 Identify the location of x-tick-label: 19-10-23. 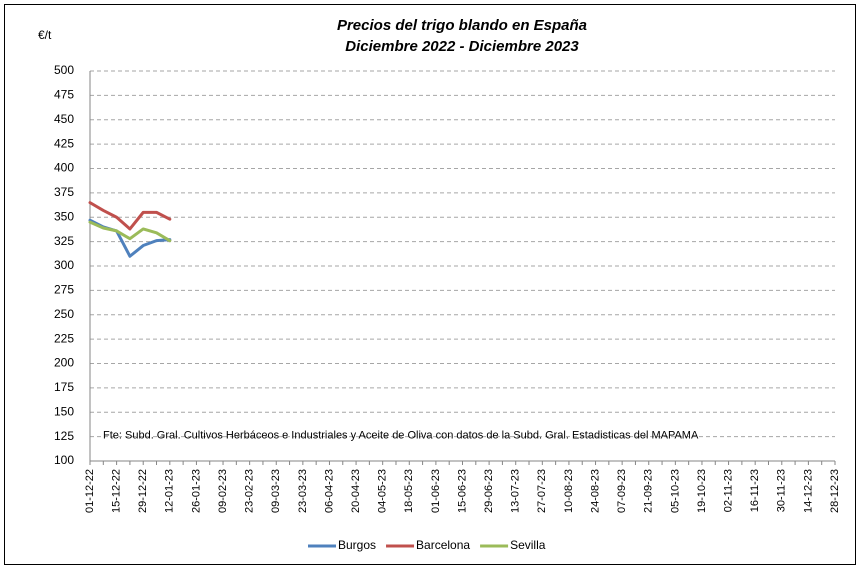
(702, 491).